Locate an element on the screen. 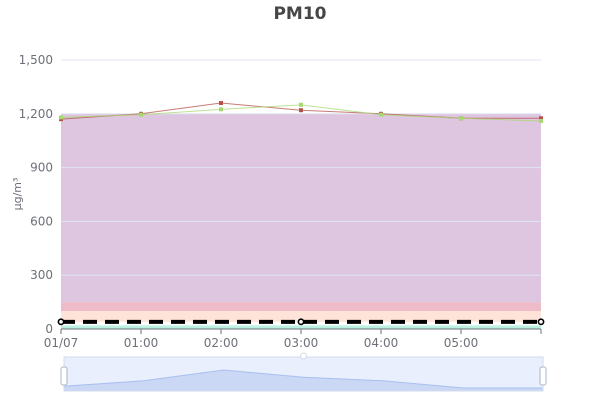 This screenshot has height=400, width=601. x-tick-label: 03:00 is located at coordinates (301, 343).